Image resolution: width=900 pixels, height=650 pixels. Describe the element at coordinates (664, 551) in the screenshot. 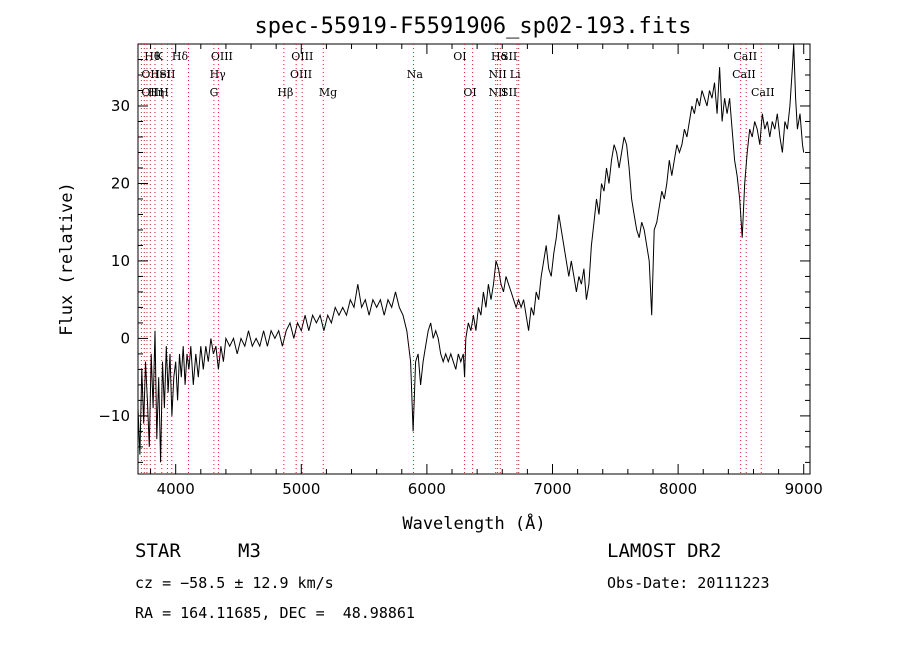

I see `data-release: LAMOST DR2` at that location.